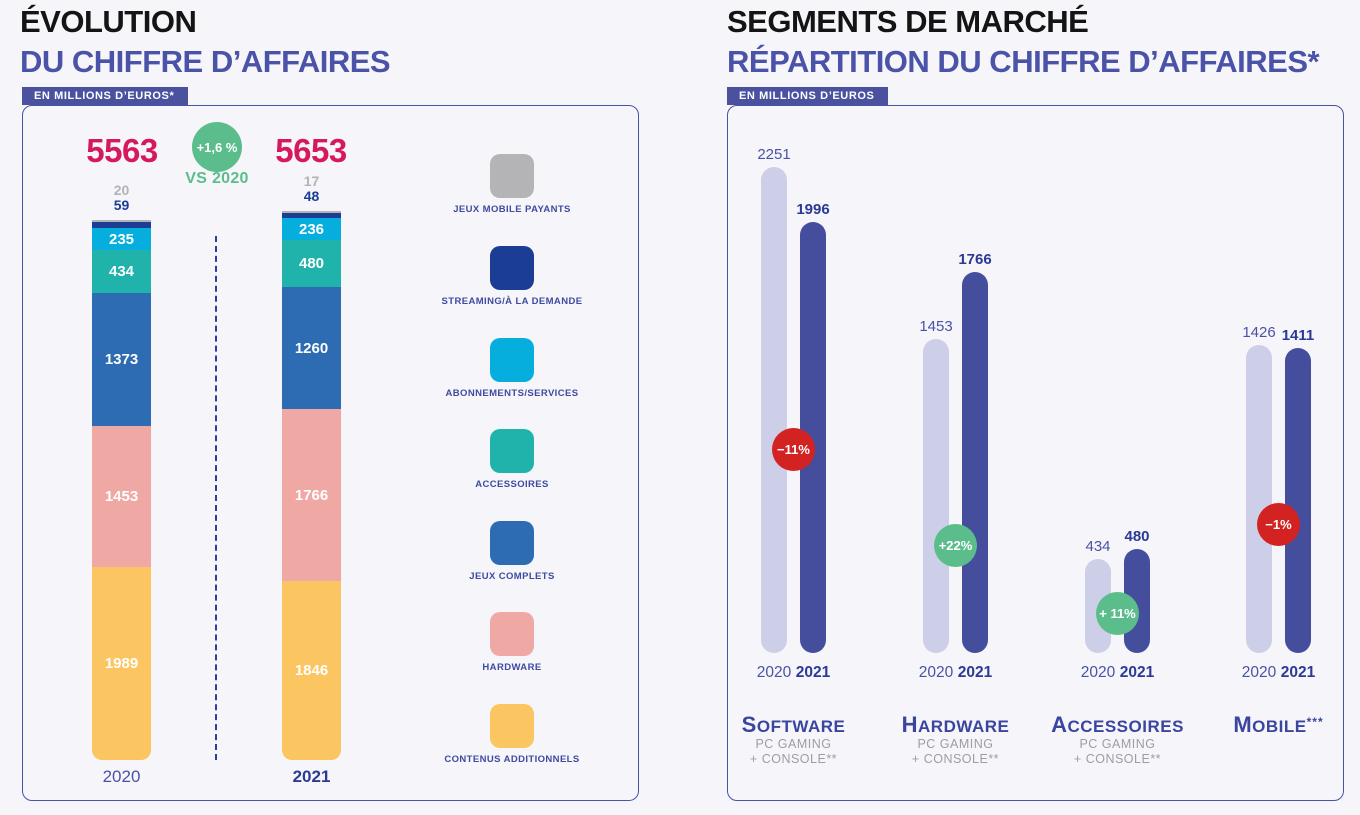 Image resolution: width=1360 pixels, height=815 pixels. I want to click on bar-segment: 1989, so click(121, 663).